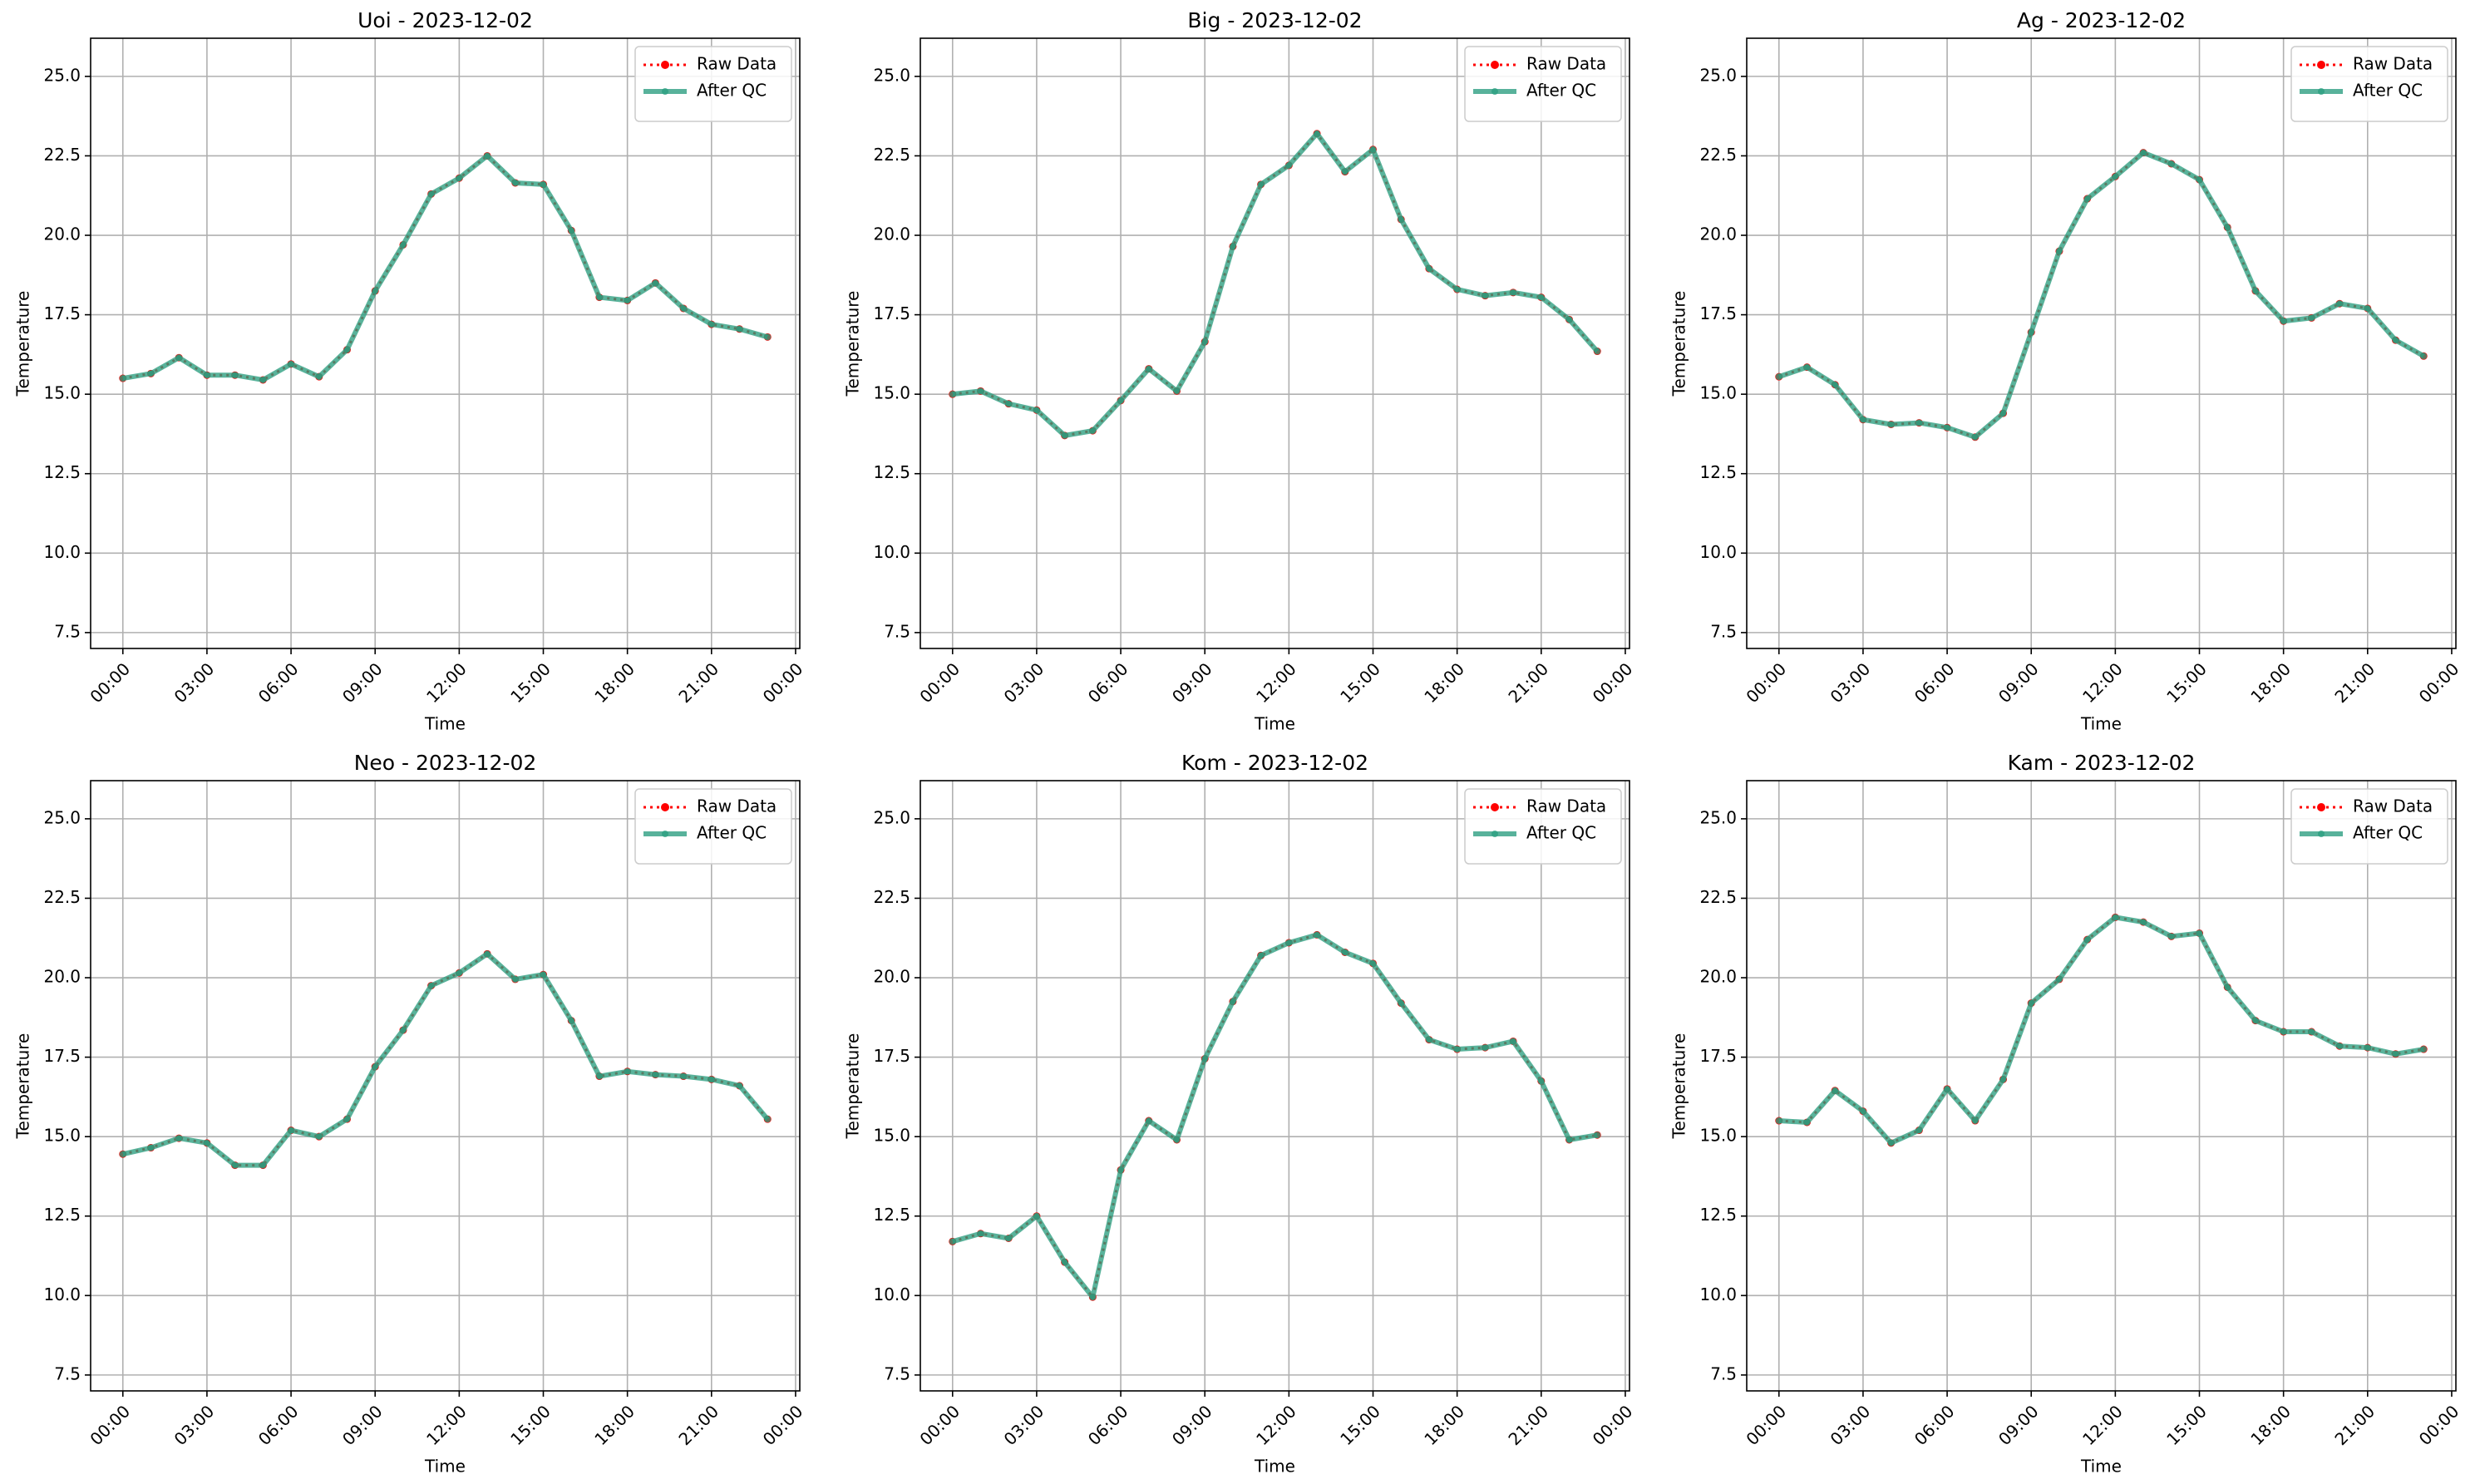  I want to click on legend-label: Raw Data, so click(737, 64).